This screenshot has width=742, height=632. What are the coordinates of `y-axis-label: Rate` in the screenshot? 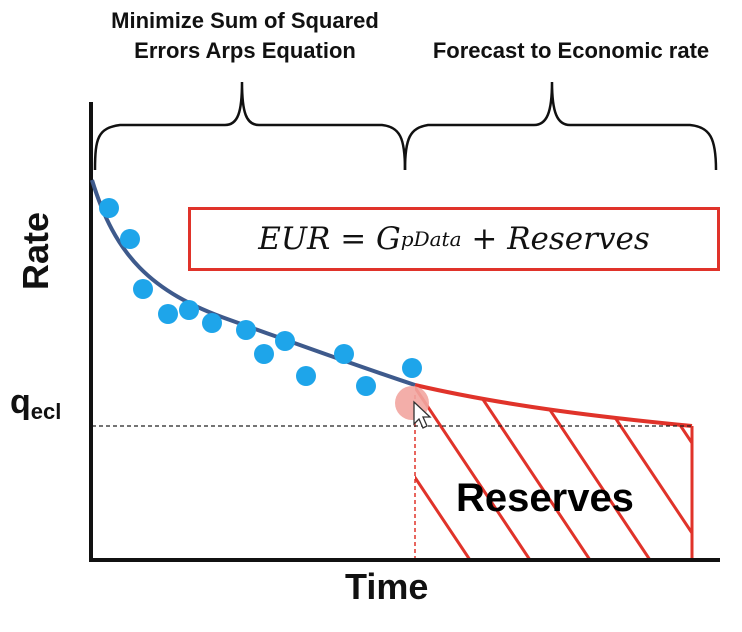 It's located at (35, 251).